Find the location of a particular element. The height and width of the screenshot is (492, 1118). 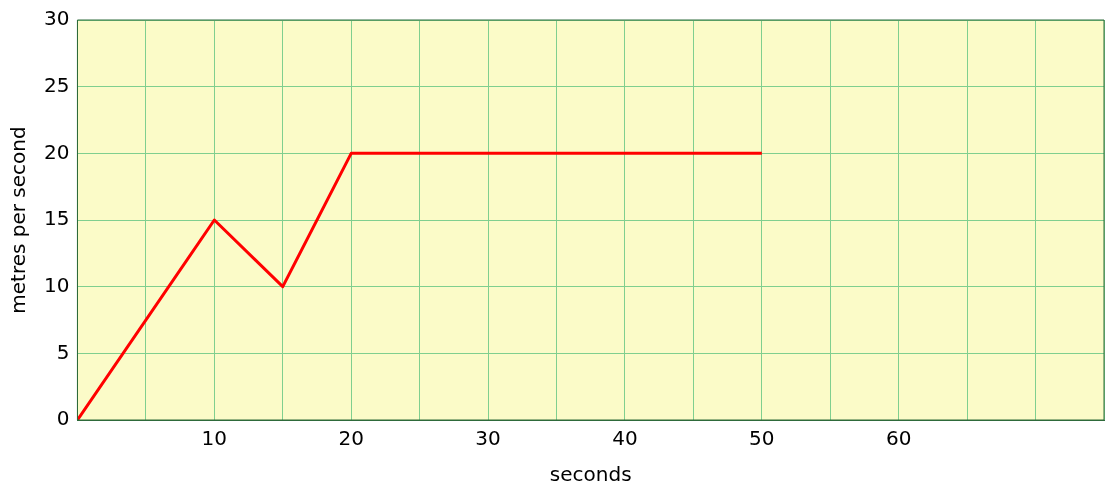

x-axis-title: seconds is located at coordinates (590, 474).